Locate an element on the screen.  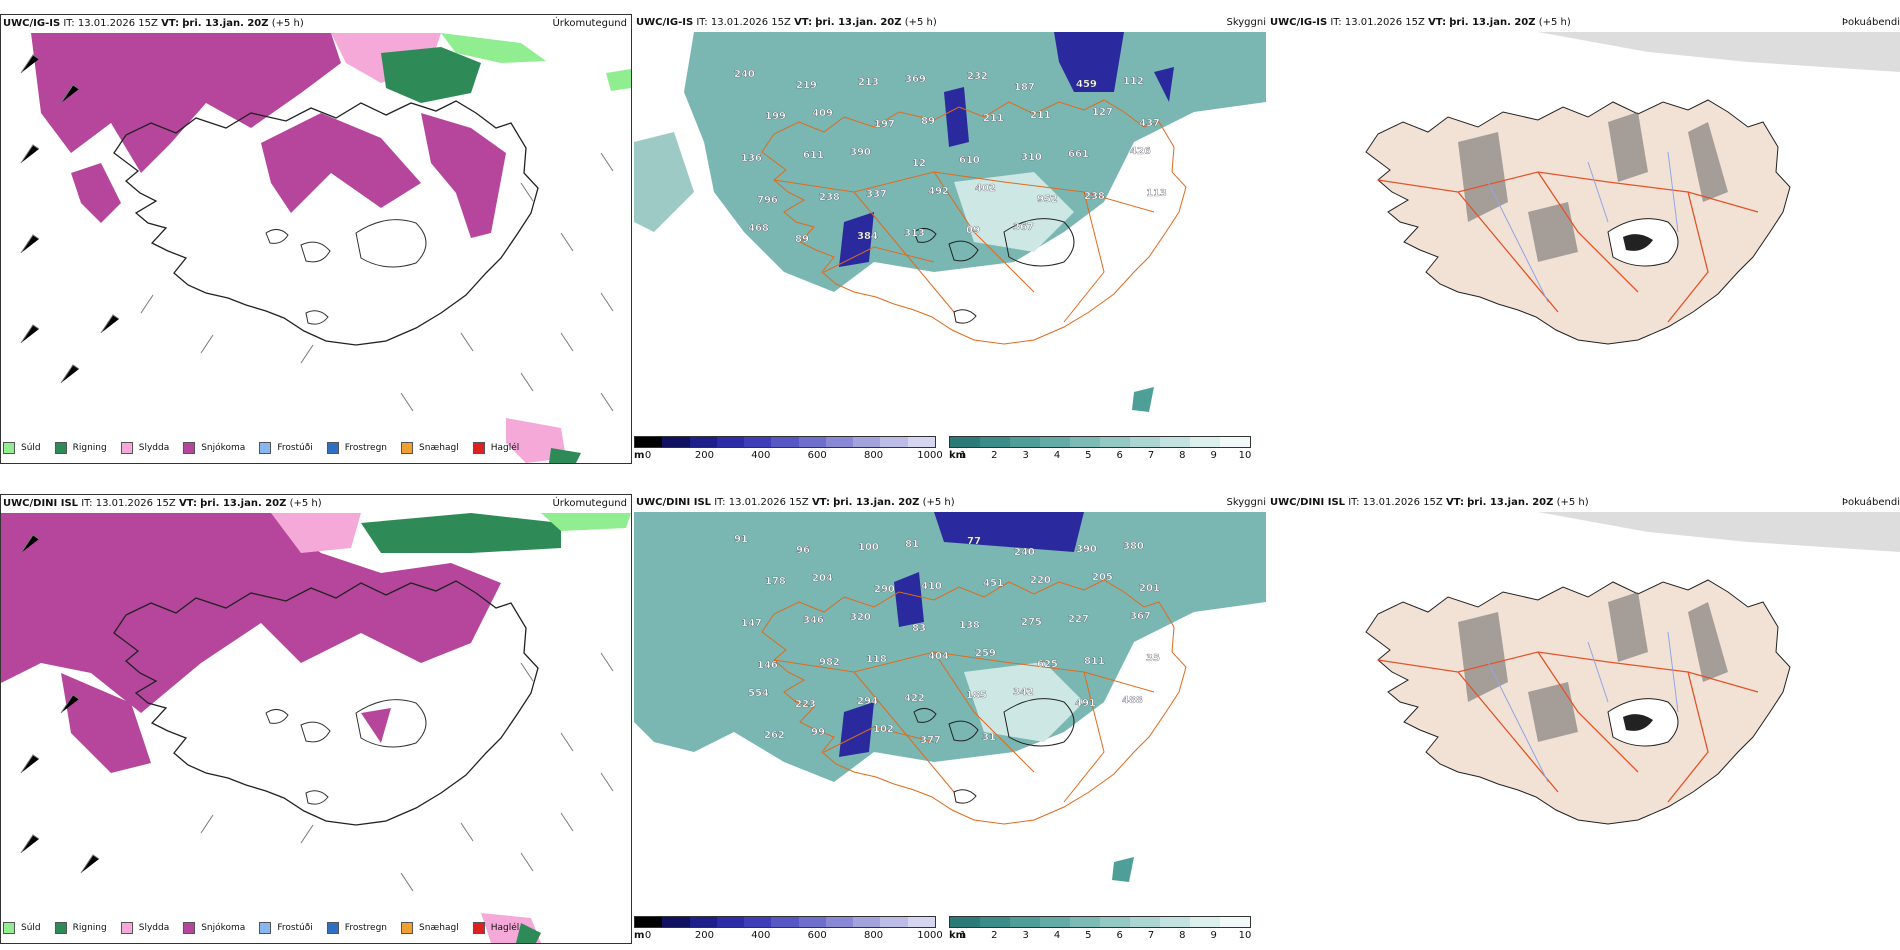
cloud-base-value: 113 is located at coordinates (1156, 193).